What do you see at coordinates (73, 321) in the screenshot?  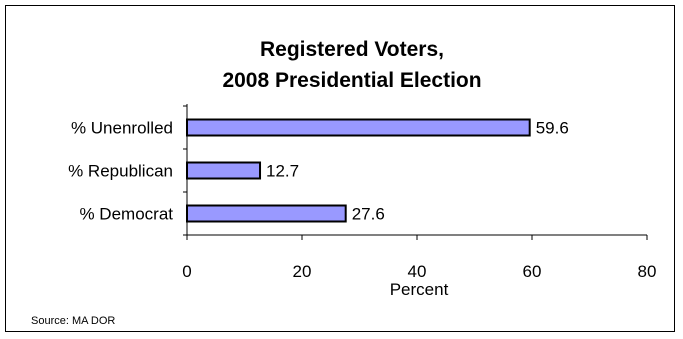 I see `source-note: Source: MA DOR` at bounding box center [73, 321].